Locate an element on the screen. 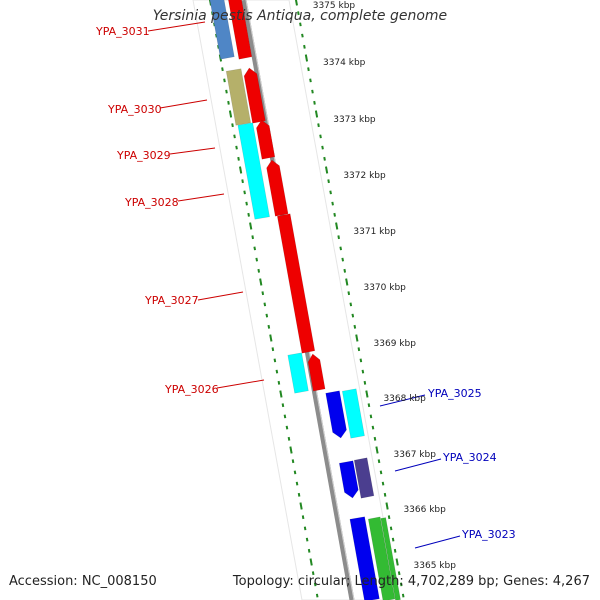 The height and width of the screenshot is (600, 600). gene-label-left: YPA_3027 is located at coordinates (171, 300).